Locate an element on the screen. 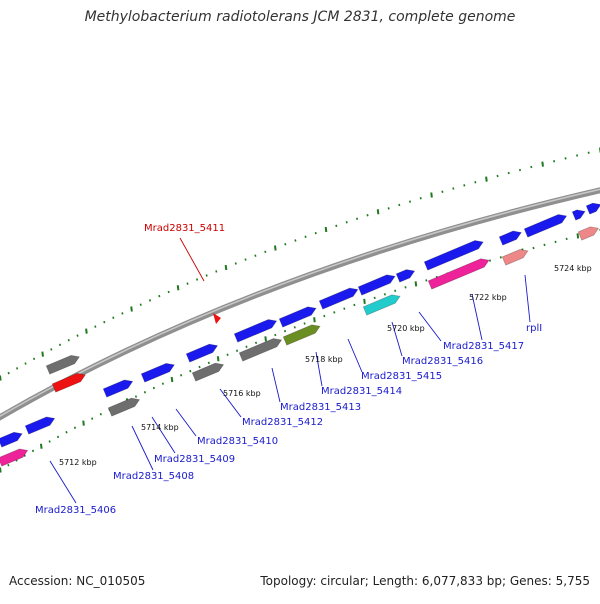  gene-label-mrad2831-5411: Mrad2831_5411 is located at coordinates (184, 228).